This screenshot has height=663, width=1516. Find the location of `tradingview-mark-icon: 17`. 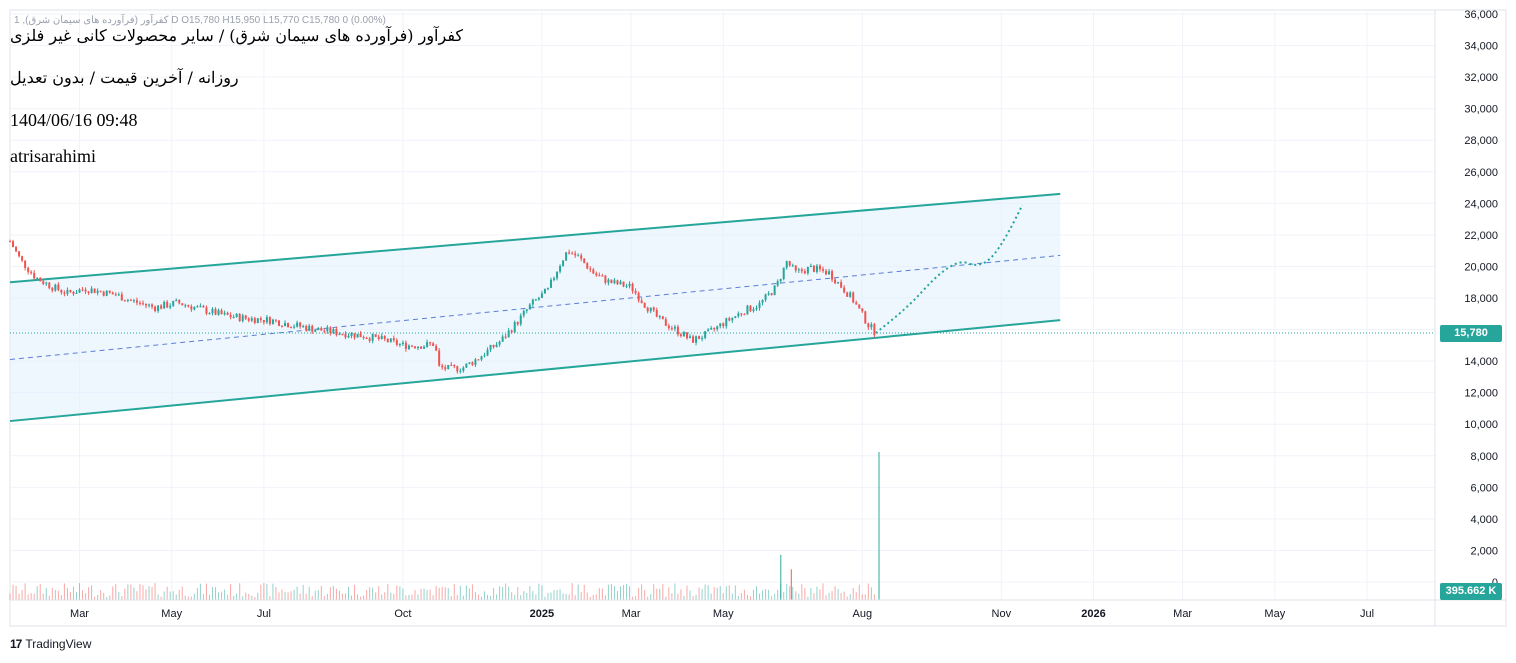

tradingview-mark-icon: 17 is located at coordinates (16, 644).